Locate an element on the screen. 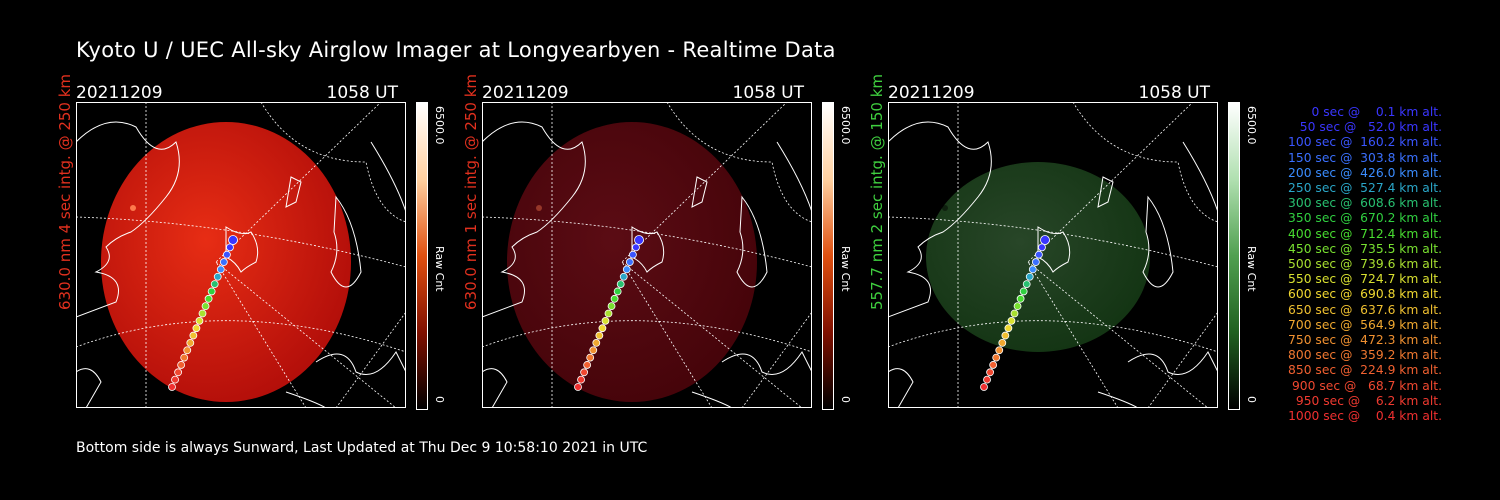 The image size is (1500, 500). legend-entry: 450 sec @ 735.5 km alt. is located at coordinates (1365, 248).